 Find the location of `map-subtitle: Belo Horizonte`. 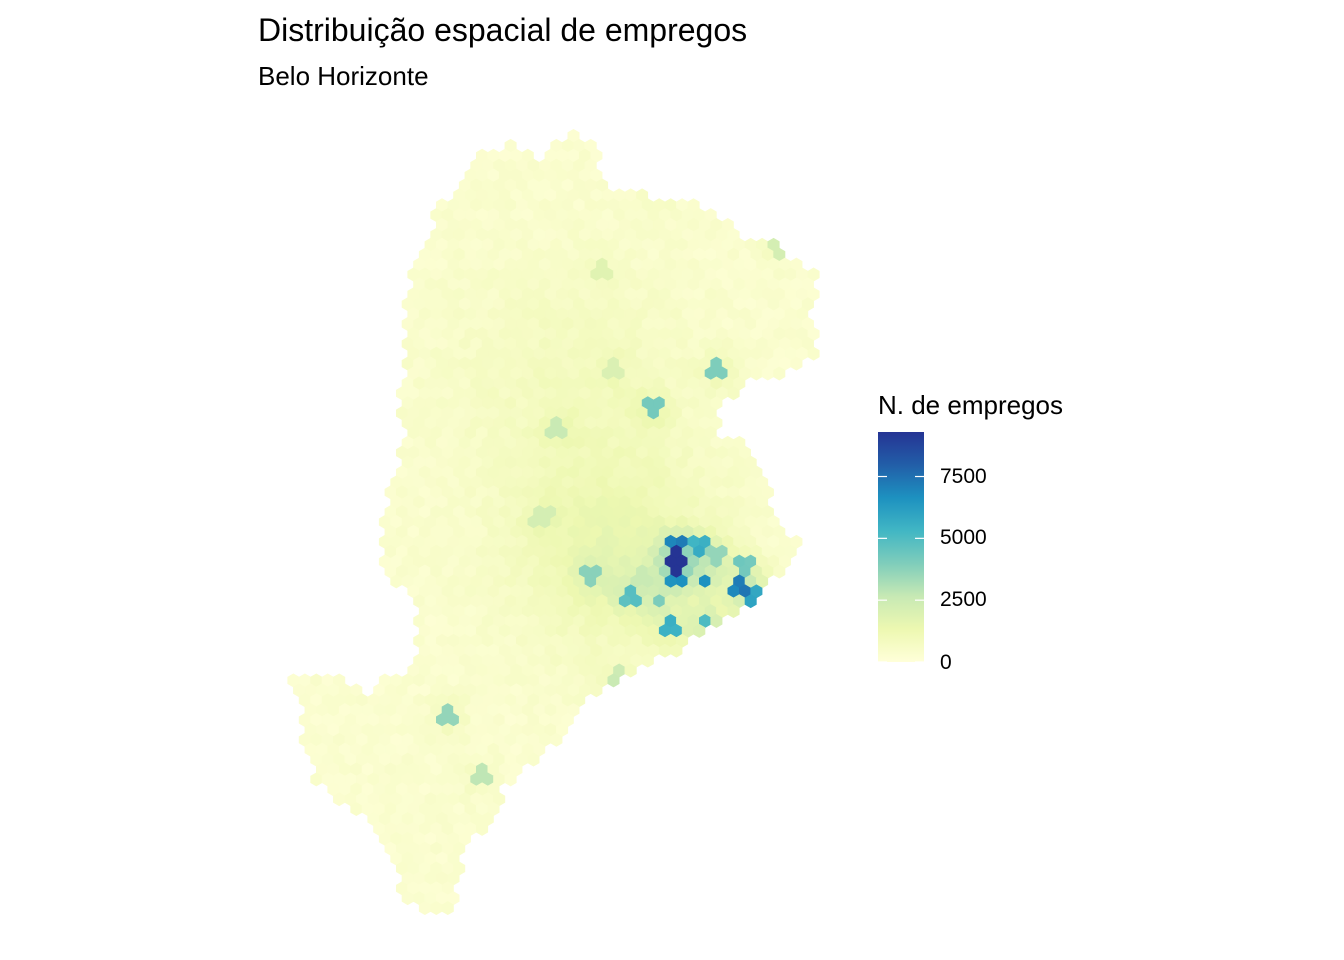

map-subtitle: Belo Horizonte is located at coordinates (343, 76).